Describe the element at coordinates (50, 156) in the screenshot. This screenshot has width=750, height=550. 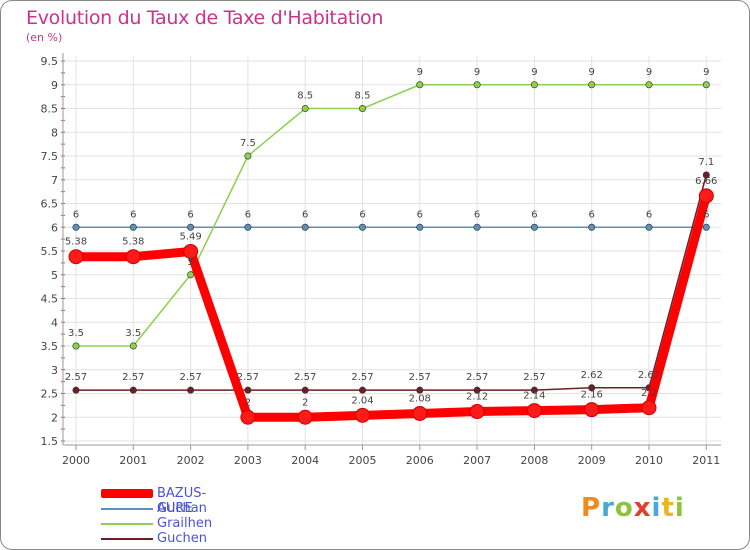
I see `y-tick-label: 7.5` at that location.